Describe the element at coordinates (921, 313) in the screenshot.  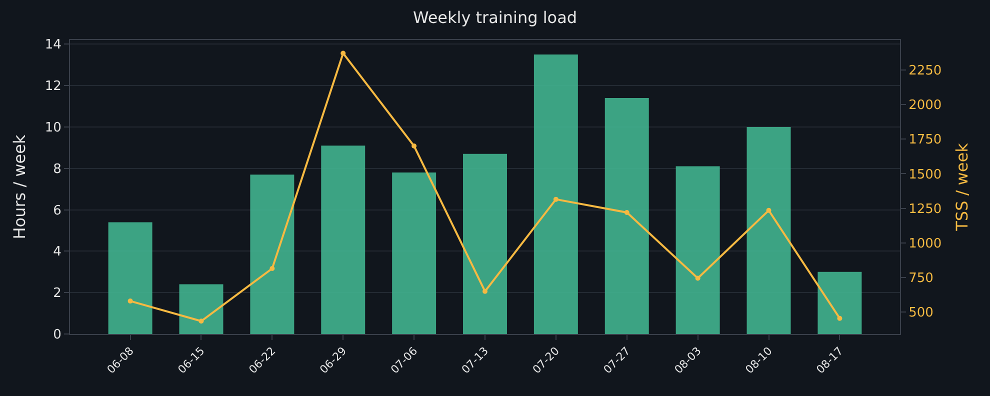
I see `y2-tick-label: 500` at that location.